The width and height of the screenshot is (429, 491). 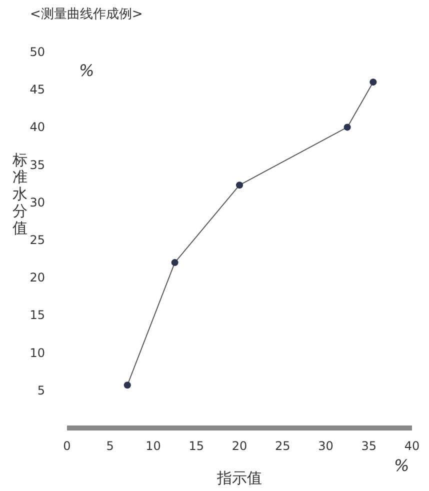 What do you see at coordinates (196, 446) in the screenshot?
I see `x-tick-label: 15` at bounding box center [196, 446].